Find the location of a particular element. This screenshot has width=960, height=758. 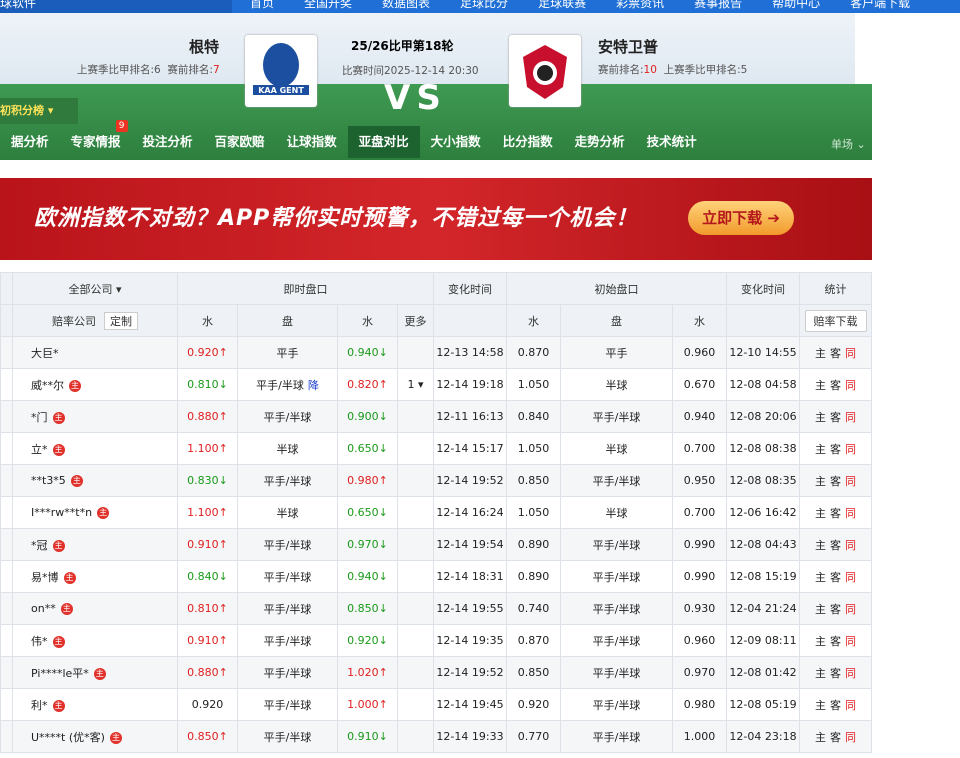

tab: 据分析 is located at coordinates (30, 142).